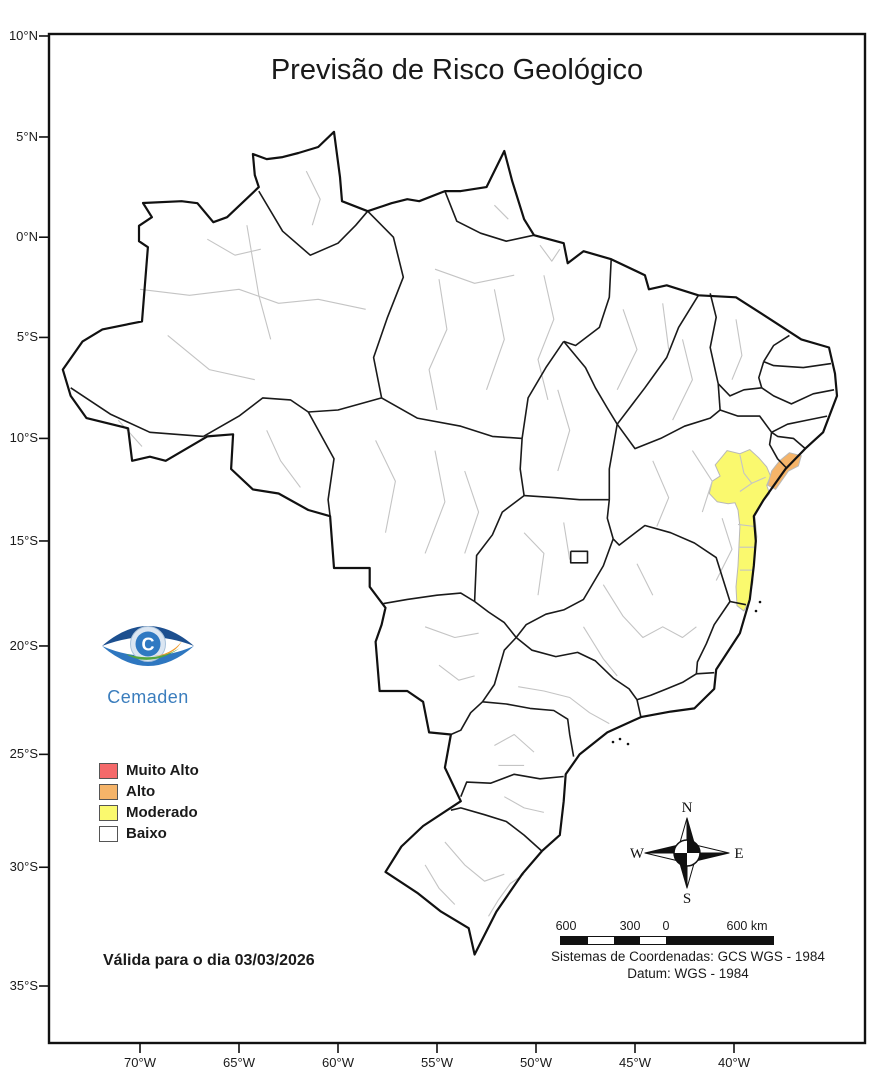 The width and height of the screenshot is (881, 1080). I want to click on lat-tick-label: 15°S, so click(23, 540).